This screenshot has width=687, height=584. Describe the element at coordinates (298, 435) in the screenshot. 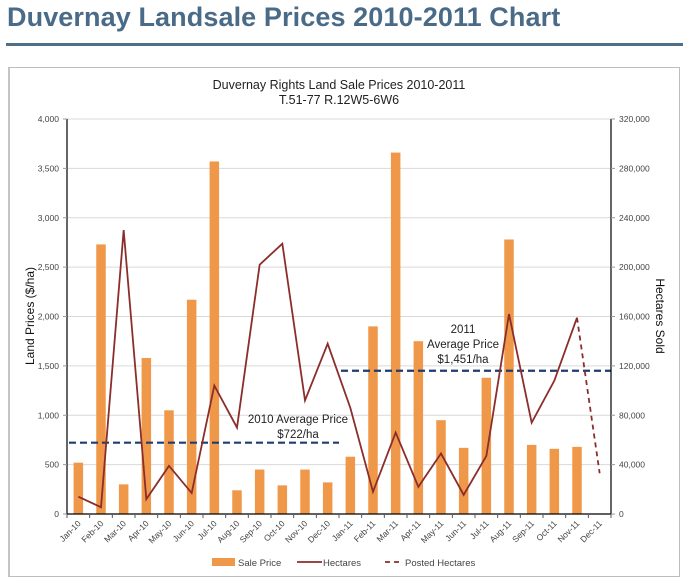

I see `annotation-2010-value: $722/ha` at that location.